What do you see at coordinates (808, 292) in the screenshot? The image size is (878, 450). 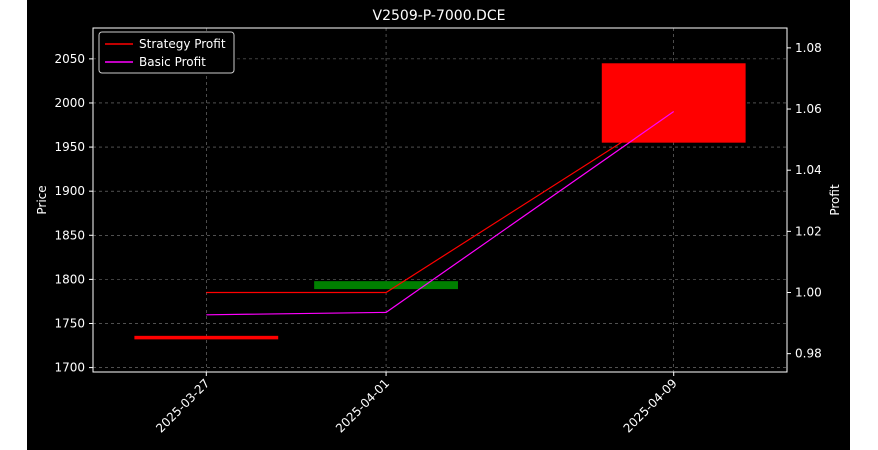 I see `right-axis-tick-label: 1.00` at bounding box center [808, 292].